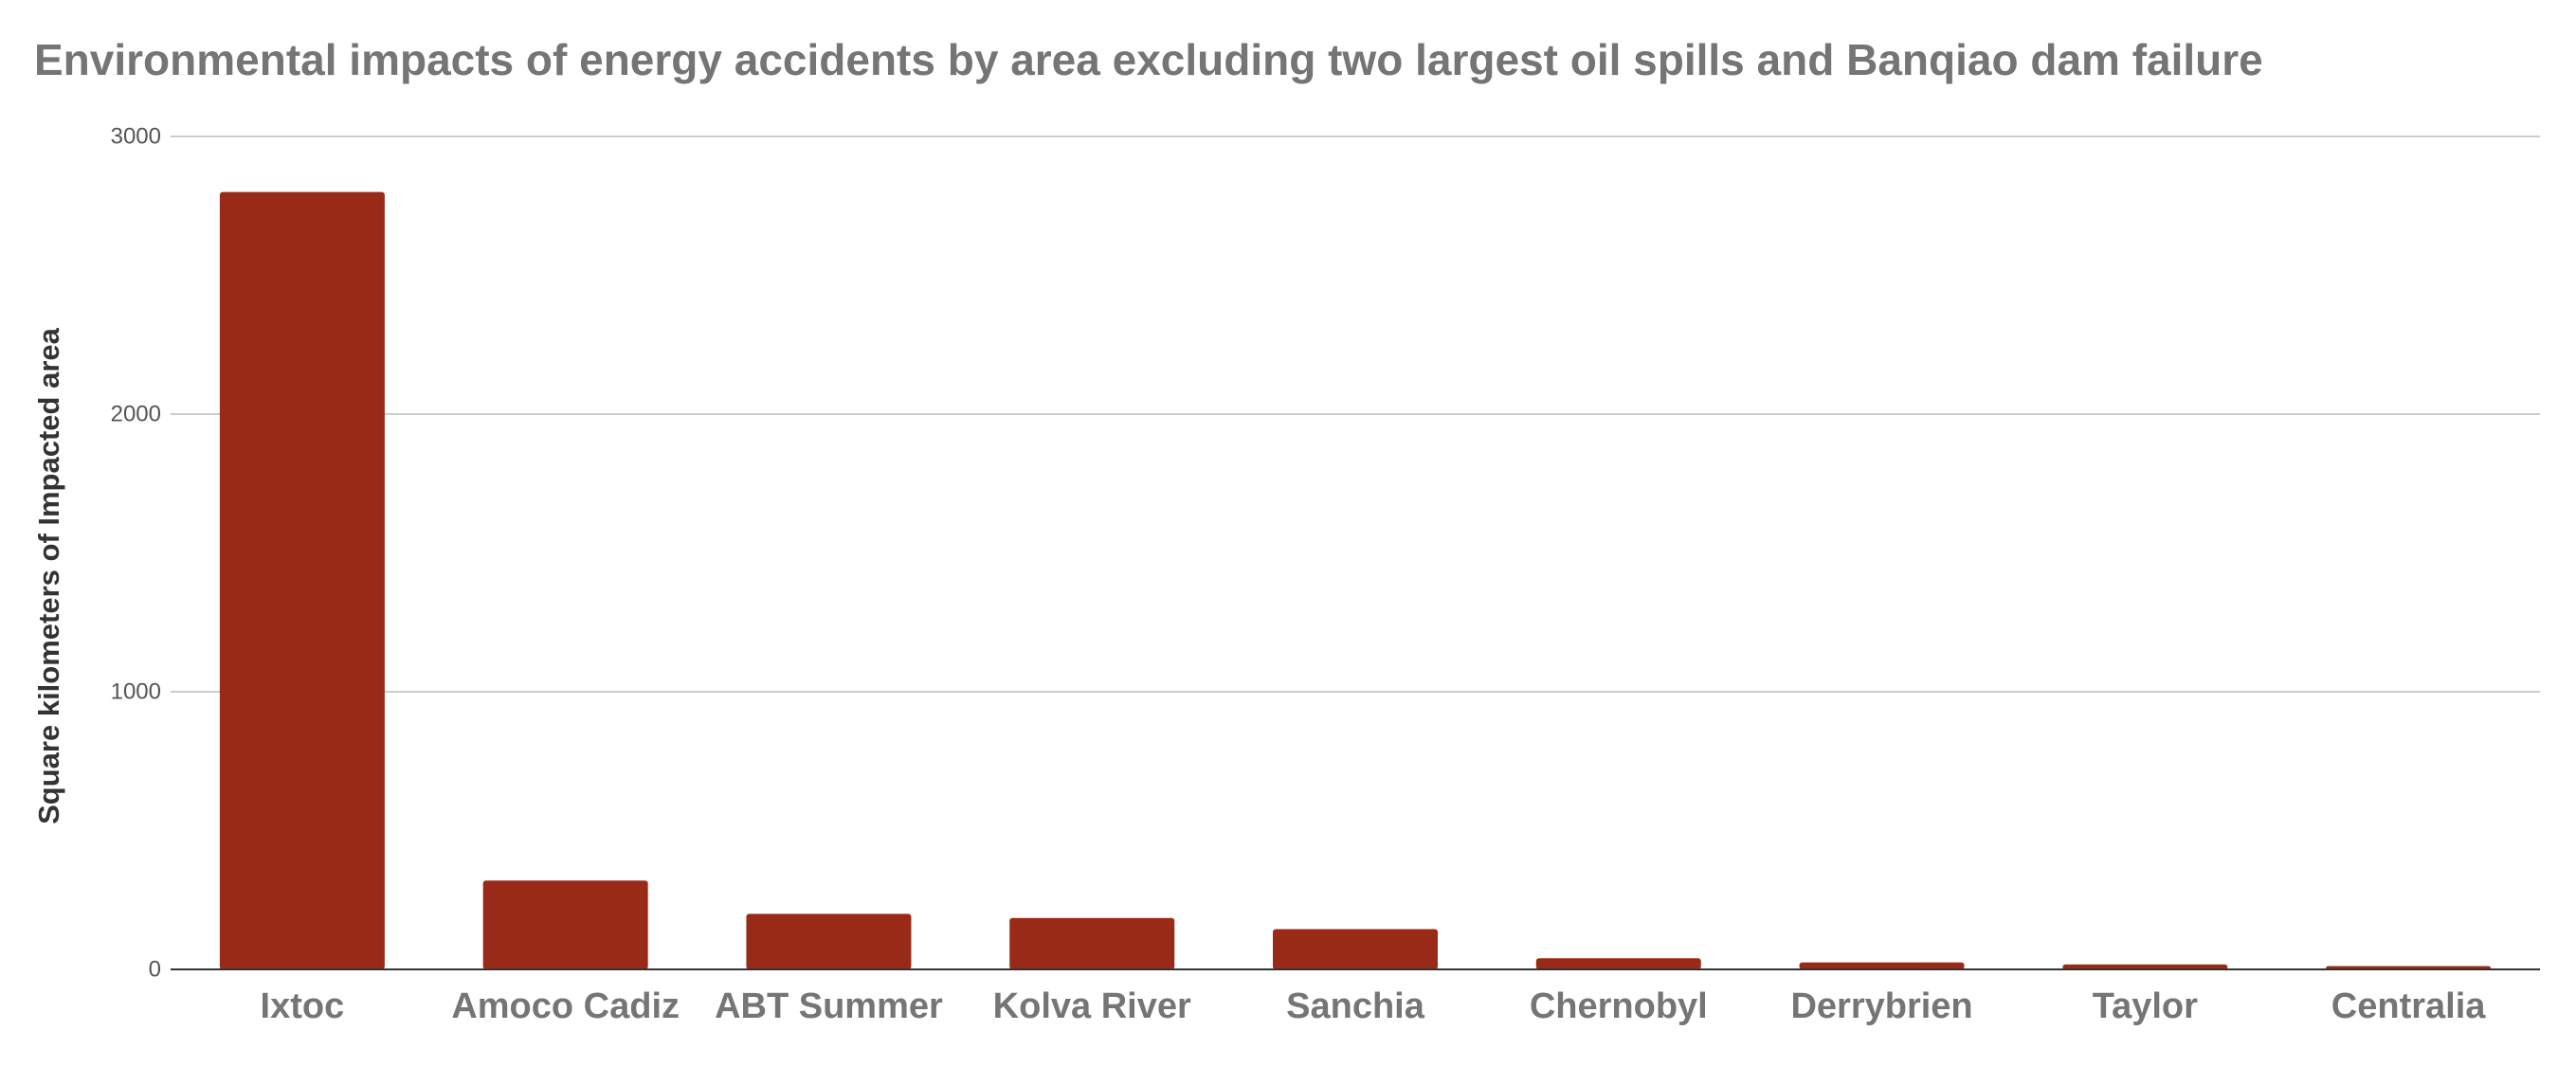  Describe the element at coordinates (1092, 1006) in the screenshot. I see `x-tick-label-kolva-river: Kolva River` at that location.